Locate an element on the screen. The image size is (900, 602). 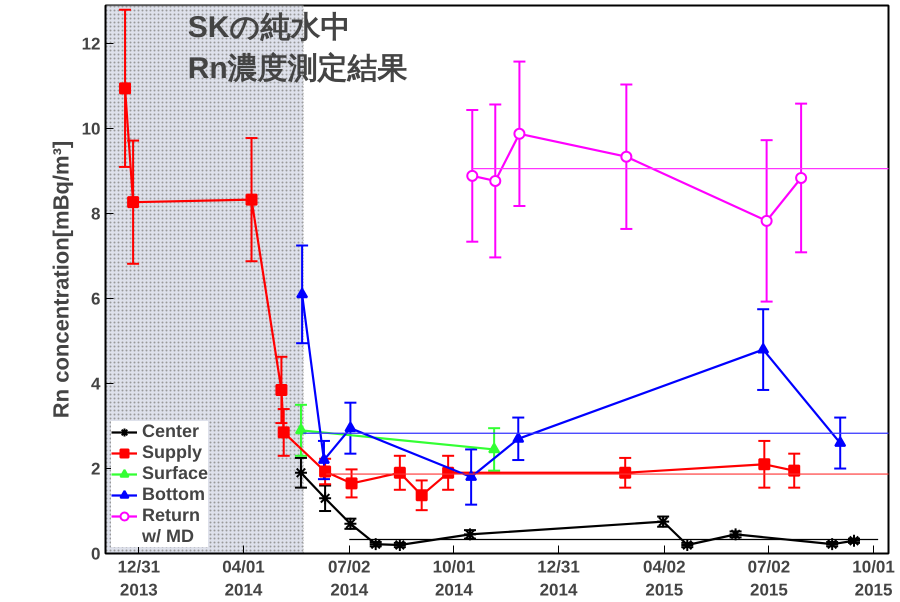
y-tick-label: 10 is located at coordinates (91, 129).